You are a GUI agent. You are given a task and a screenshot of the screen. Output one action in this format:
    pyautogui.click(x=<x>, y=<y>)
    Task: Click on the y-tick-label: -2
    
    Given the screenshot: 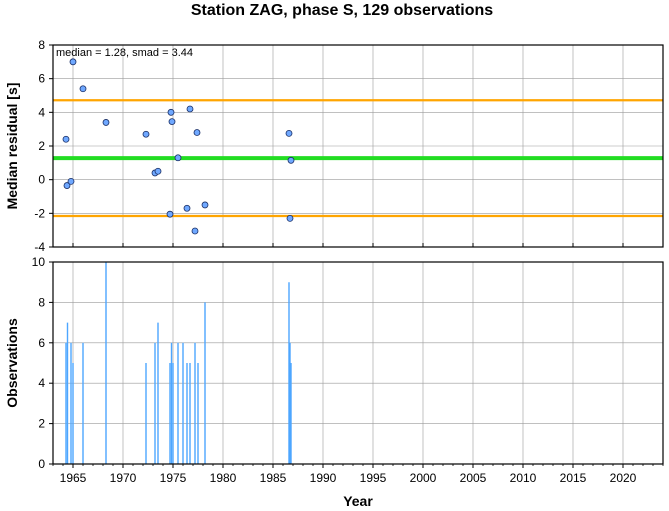 What is the action you would take?
    pyautogui.click(x=39, y=213)
    